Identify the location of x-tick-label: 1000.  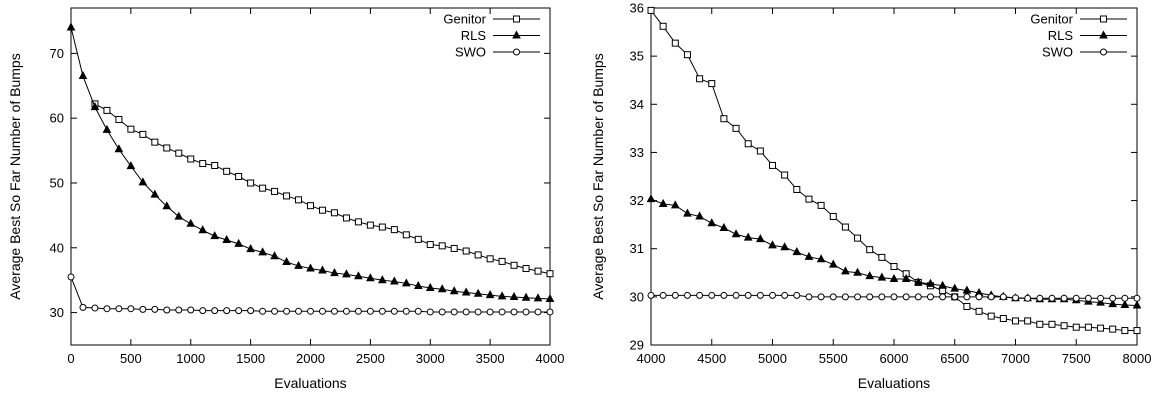
(190, 358).